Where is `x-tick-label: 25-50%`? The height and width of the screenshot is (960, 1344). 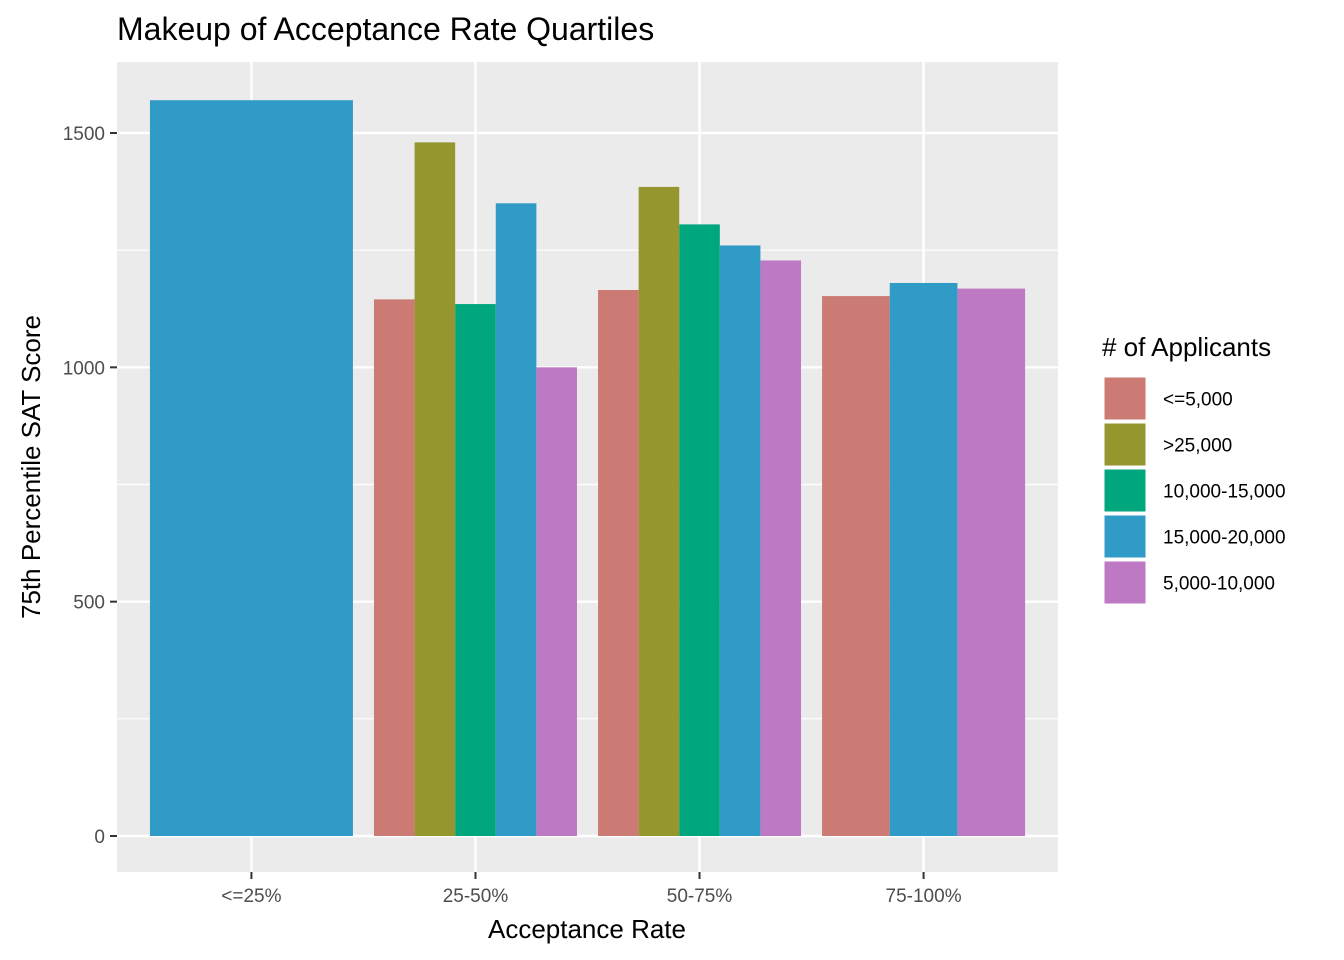 x-tick-label: 25-50% is located at coordinates (476, 896).